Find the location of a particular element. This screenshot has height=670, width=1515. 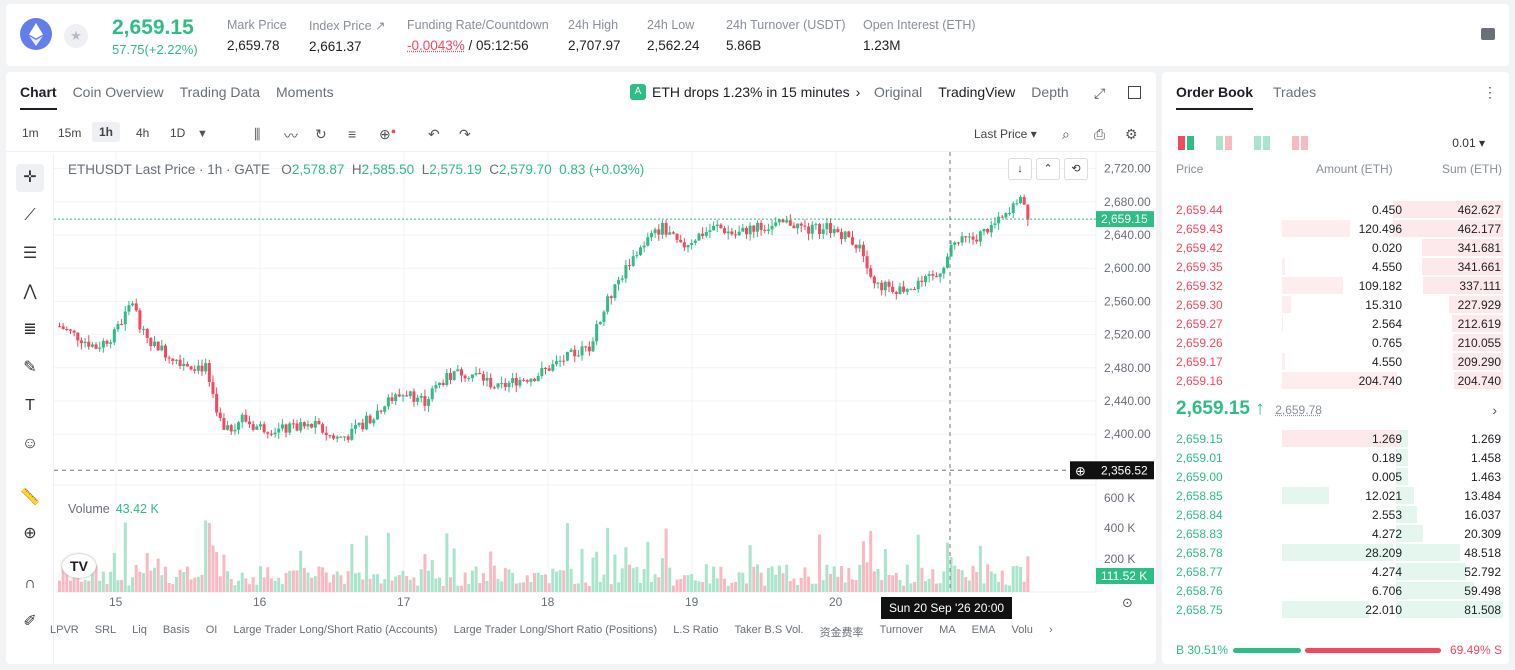

mode-bids-icon is located at coordinates (1262, 143).